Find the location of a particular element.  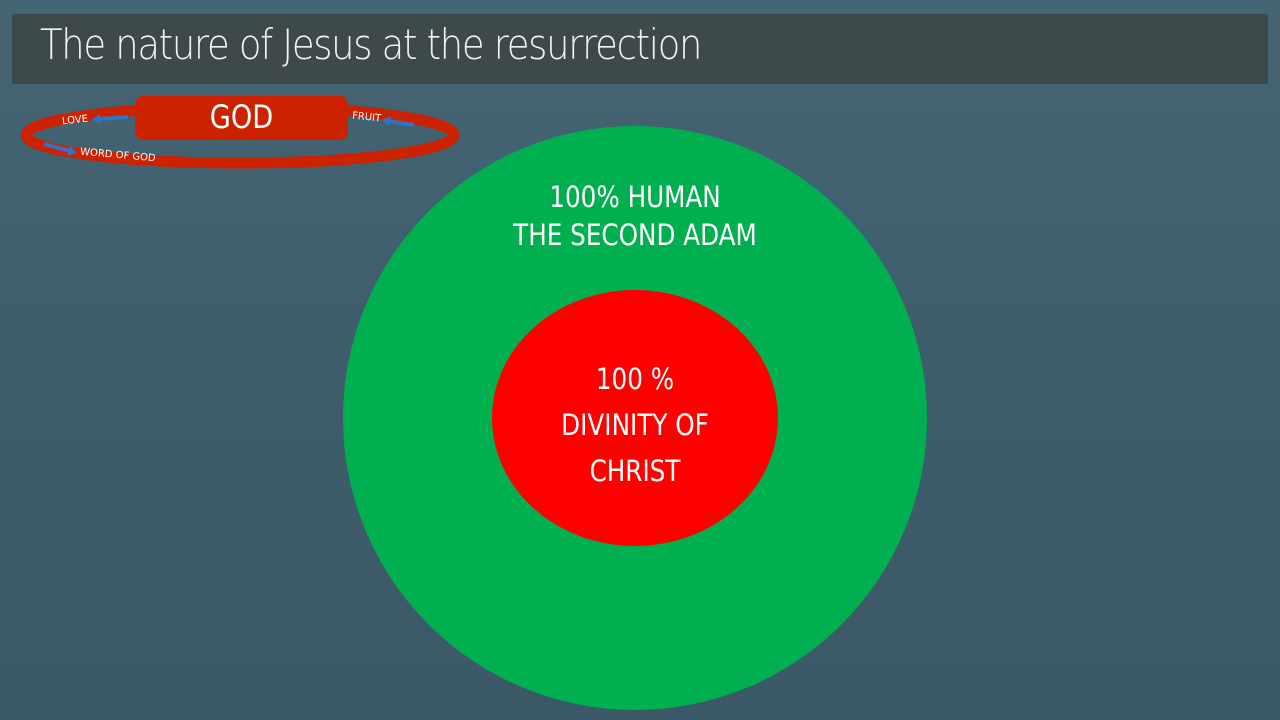

outer-line-2: THE SECOND ADAM is located at coordinates (635, 235).